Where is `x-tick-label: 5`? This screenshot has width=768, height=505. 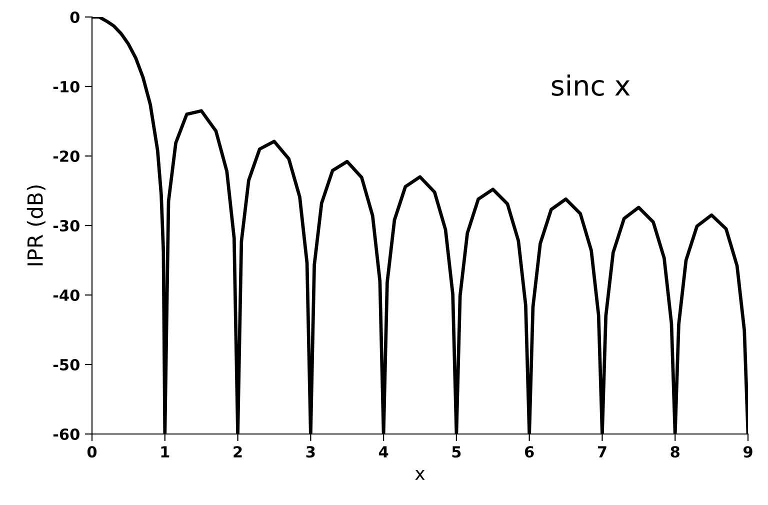
x-tick-label: 5 is located at coordinates (456, 452).